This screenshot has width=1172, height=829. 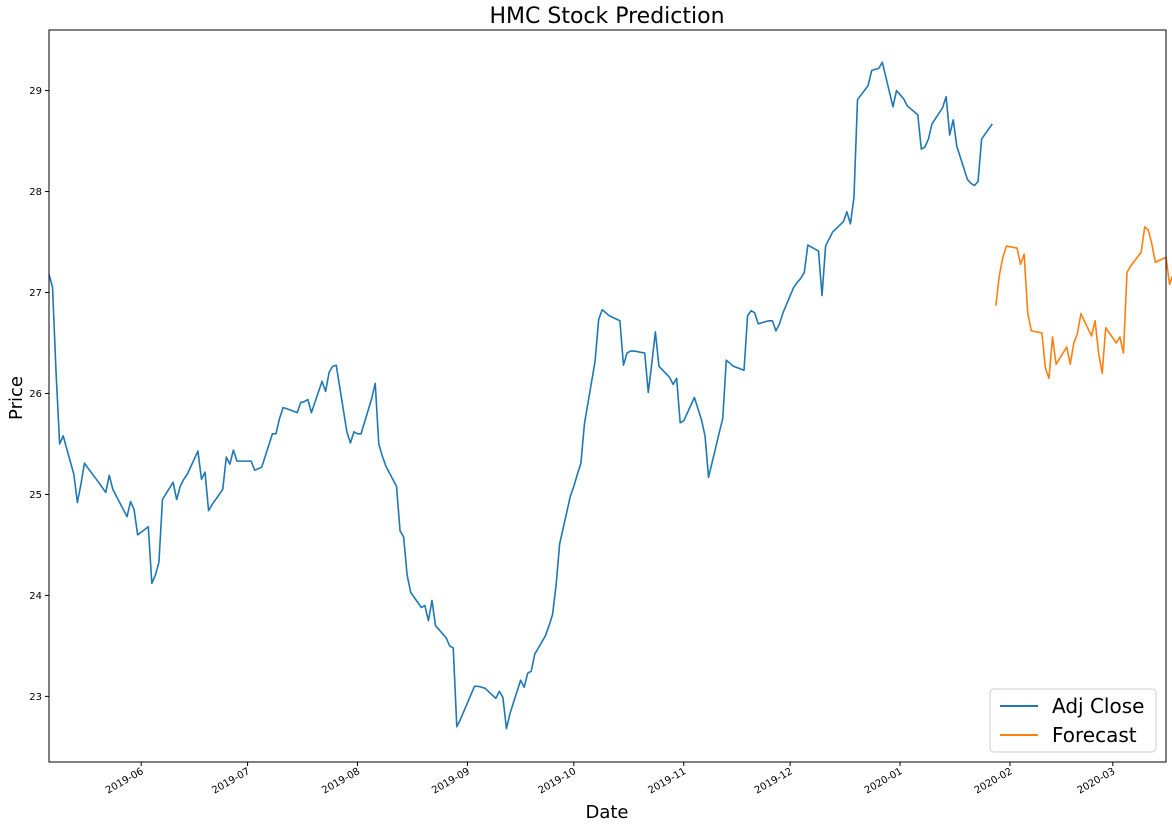 What do you see at coordinates (35, 192) in the screenshot?
I see `y-tick-label: 28` at bounding box center [35, 192].